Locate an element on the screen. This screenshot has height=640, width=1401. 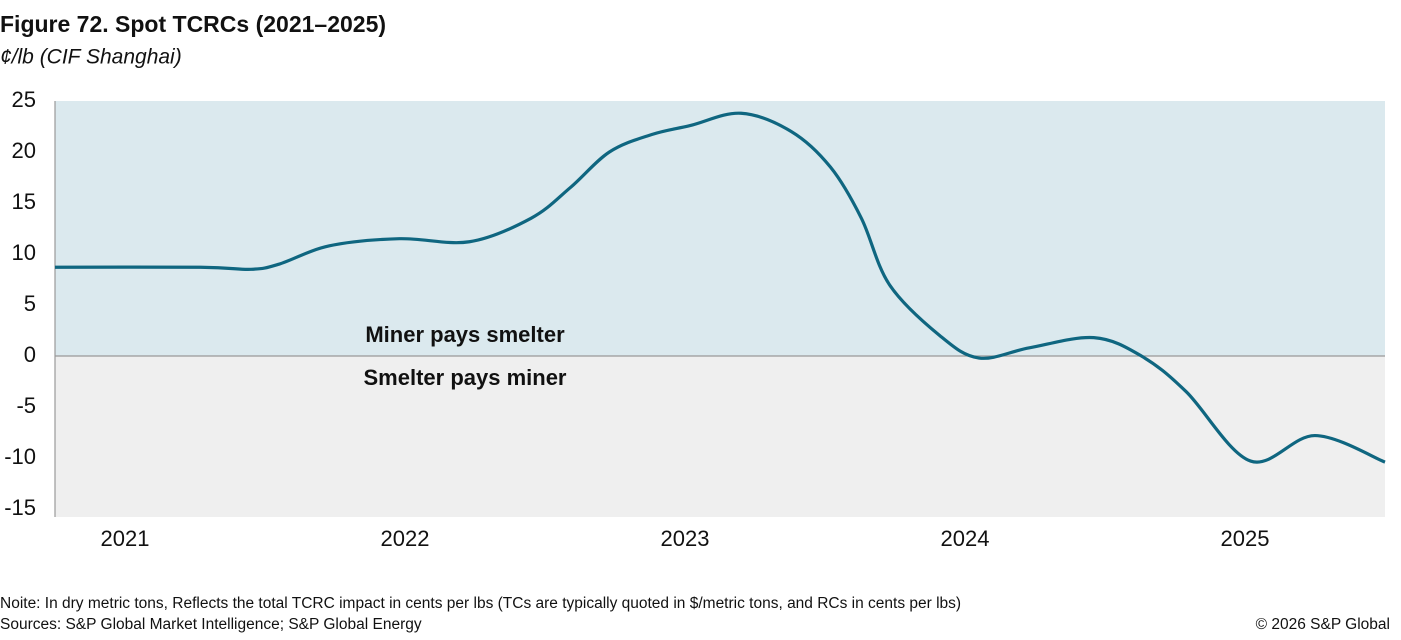
annotation: Smelter pays miner is located at coordinates (465, 377).